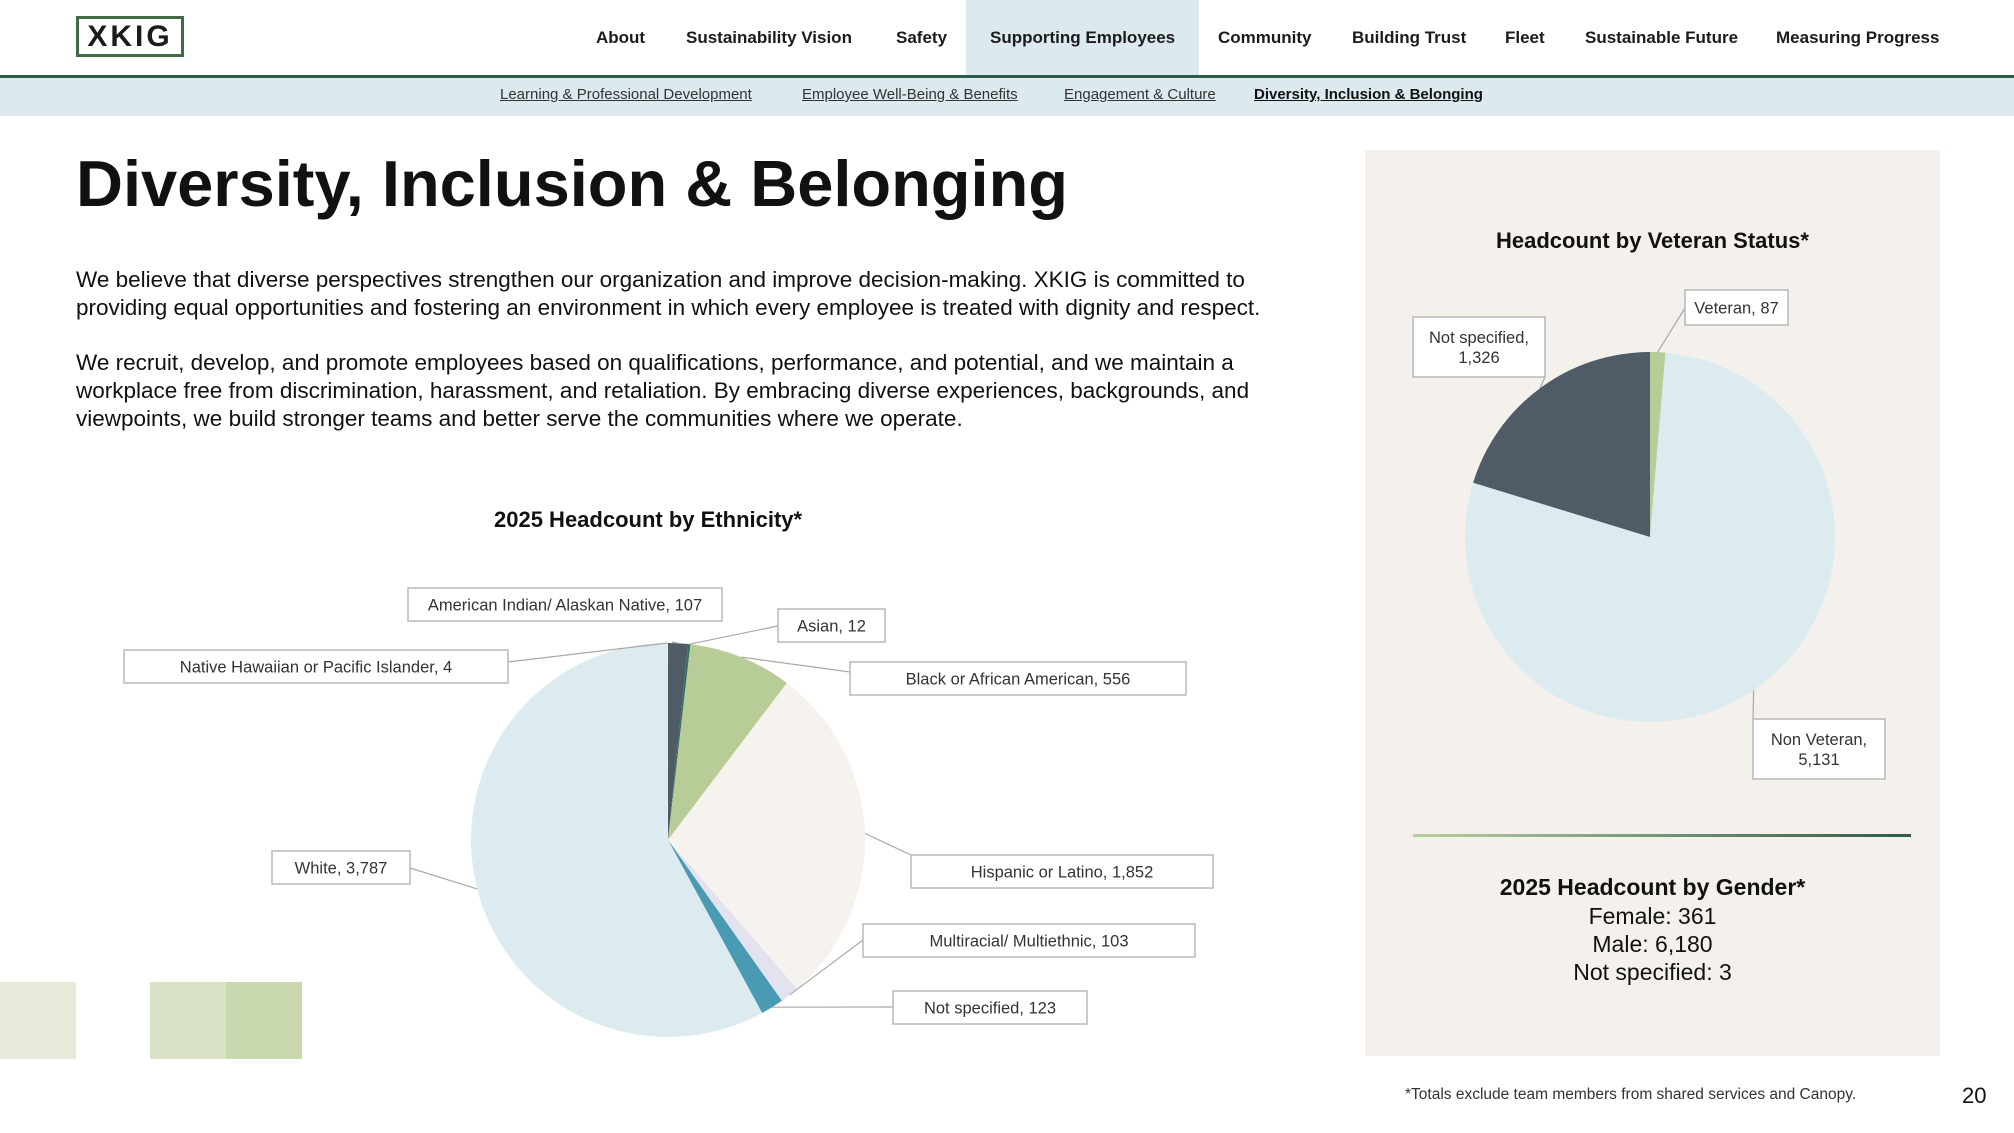  I want to click on data-label-white: White, 3,787, so click(341, 869).